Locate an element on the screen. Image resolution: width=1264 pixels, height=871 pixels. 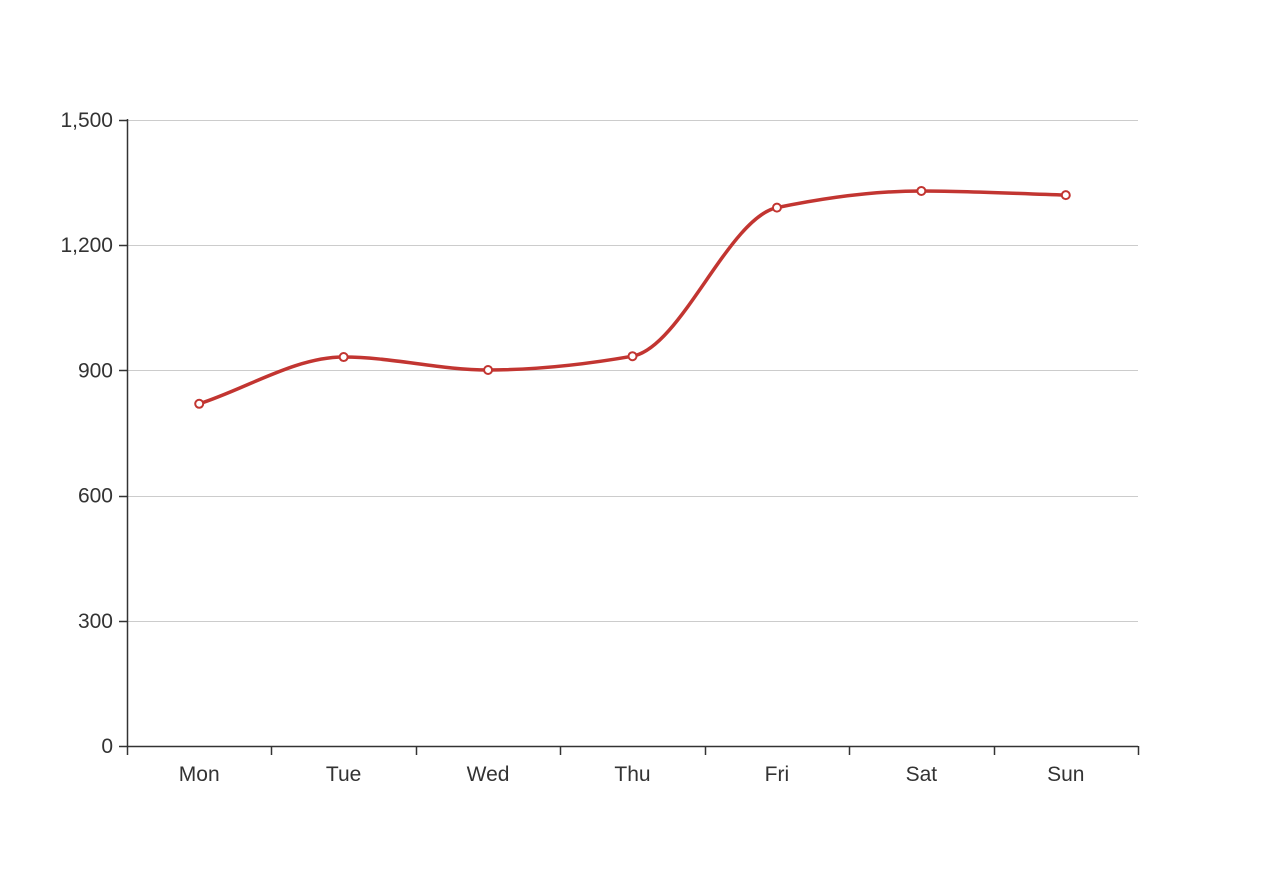
y-axis-tick-labels: 0 300 600 900 1,200 1,500 is located at coordinates (86, 433).